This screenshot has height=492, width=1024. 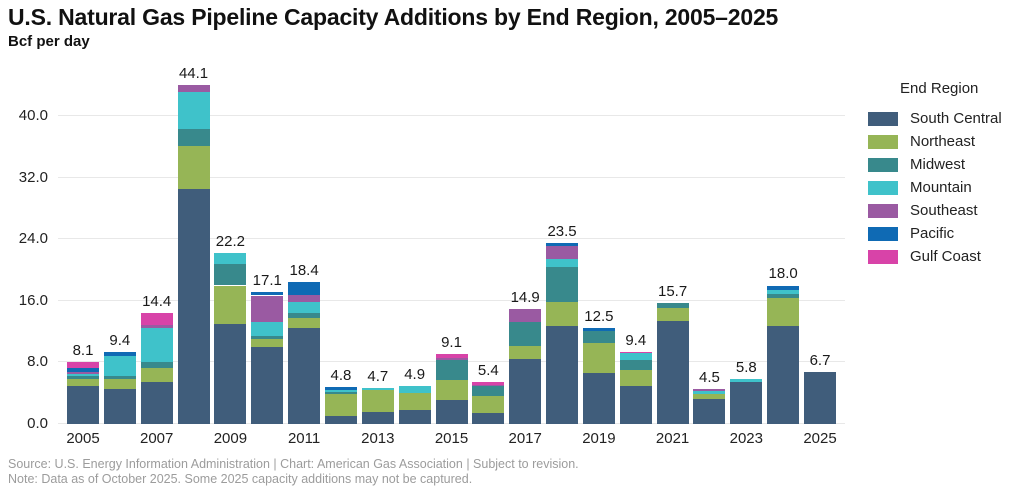 What do you see at coordinates (783, 288) in the screenshot?
I see `bar-segment-2024-pacific` at bounding box center [783, 288].